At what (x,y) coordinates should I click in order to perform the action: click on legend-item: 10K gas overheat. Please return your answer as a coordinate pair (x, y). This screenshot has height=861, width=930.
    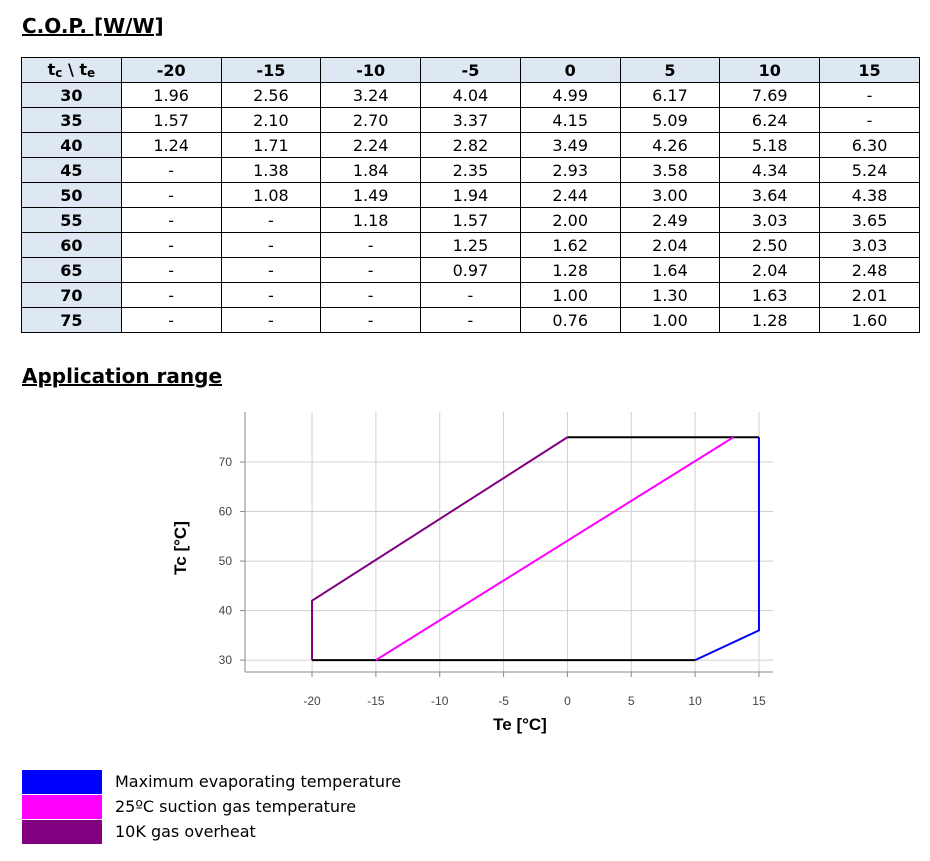
    Looking at the image, I should click on (211, 831).